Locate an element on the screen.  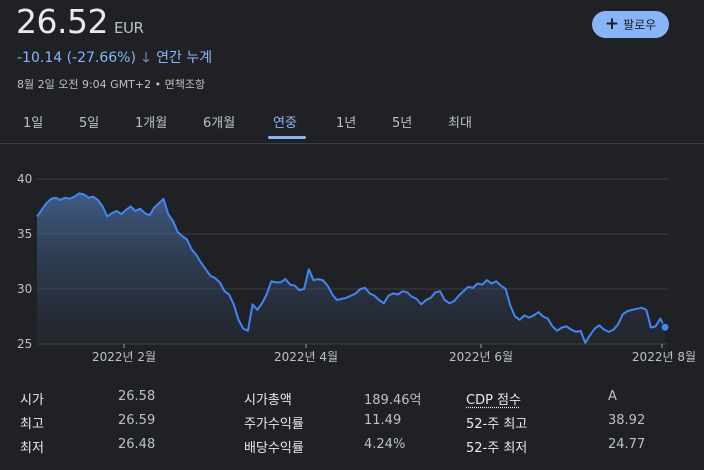
plus-icon: + is located at coordinates (612, 24).